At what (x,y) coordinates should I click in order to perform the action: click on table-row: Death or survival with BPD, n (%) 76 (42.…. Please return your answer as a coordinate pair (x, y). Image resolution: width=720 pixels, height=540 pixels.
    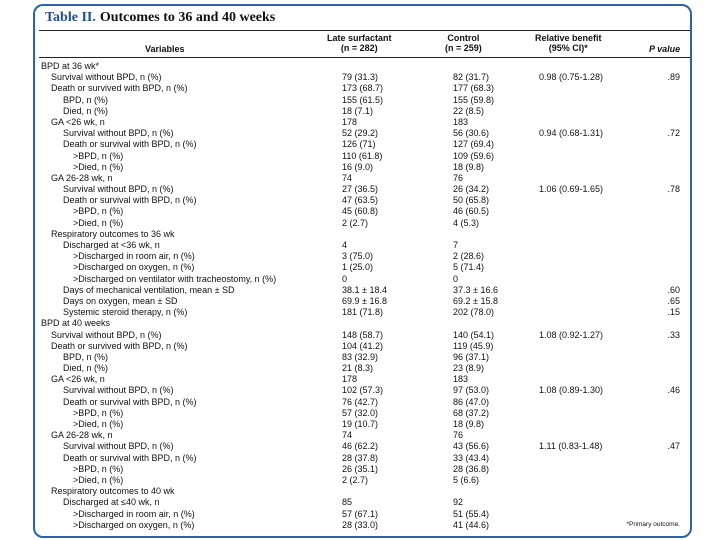
    Looking at the image, I should click on (362, 402).